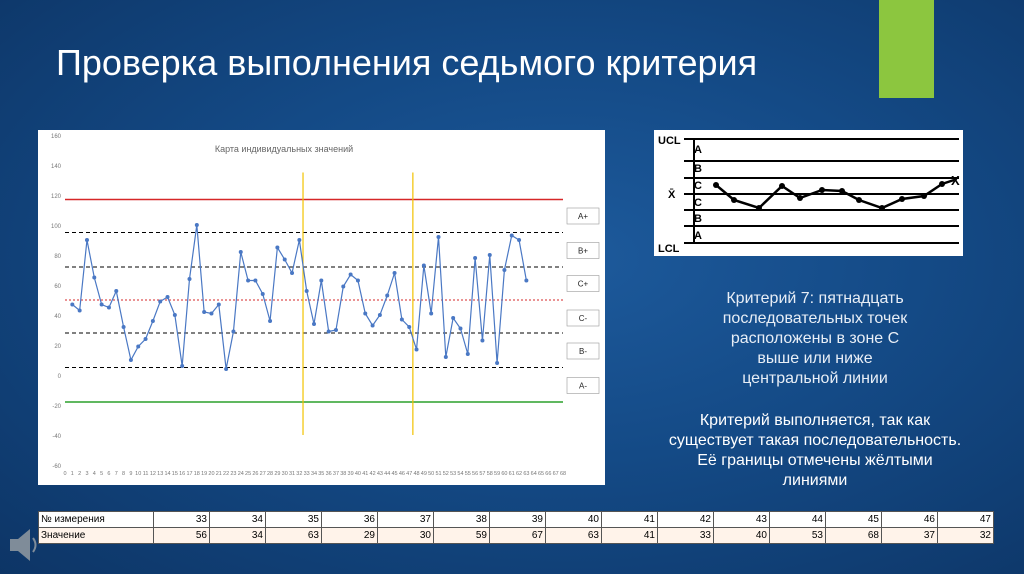 This screenshot has width=1024, height=574. I want to click on x-tick-label: 46, so click(402, 474).